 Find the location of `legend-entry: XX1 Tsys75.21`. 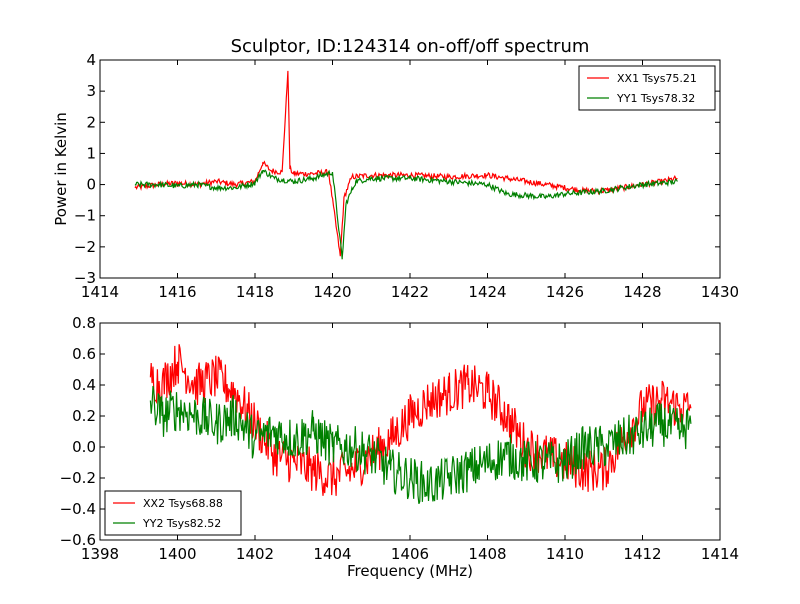

legend-entry: XX1 Tsys75.21 is located at coordinates (657, 78).